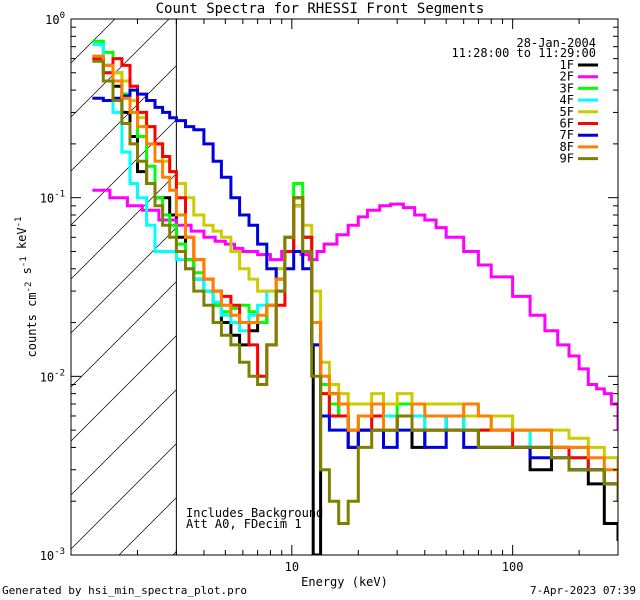  I want to click on legend-label-9F: 9F, so click(567, 159).